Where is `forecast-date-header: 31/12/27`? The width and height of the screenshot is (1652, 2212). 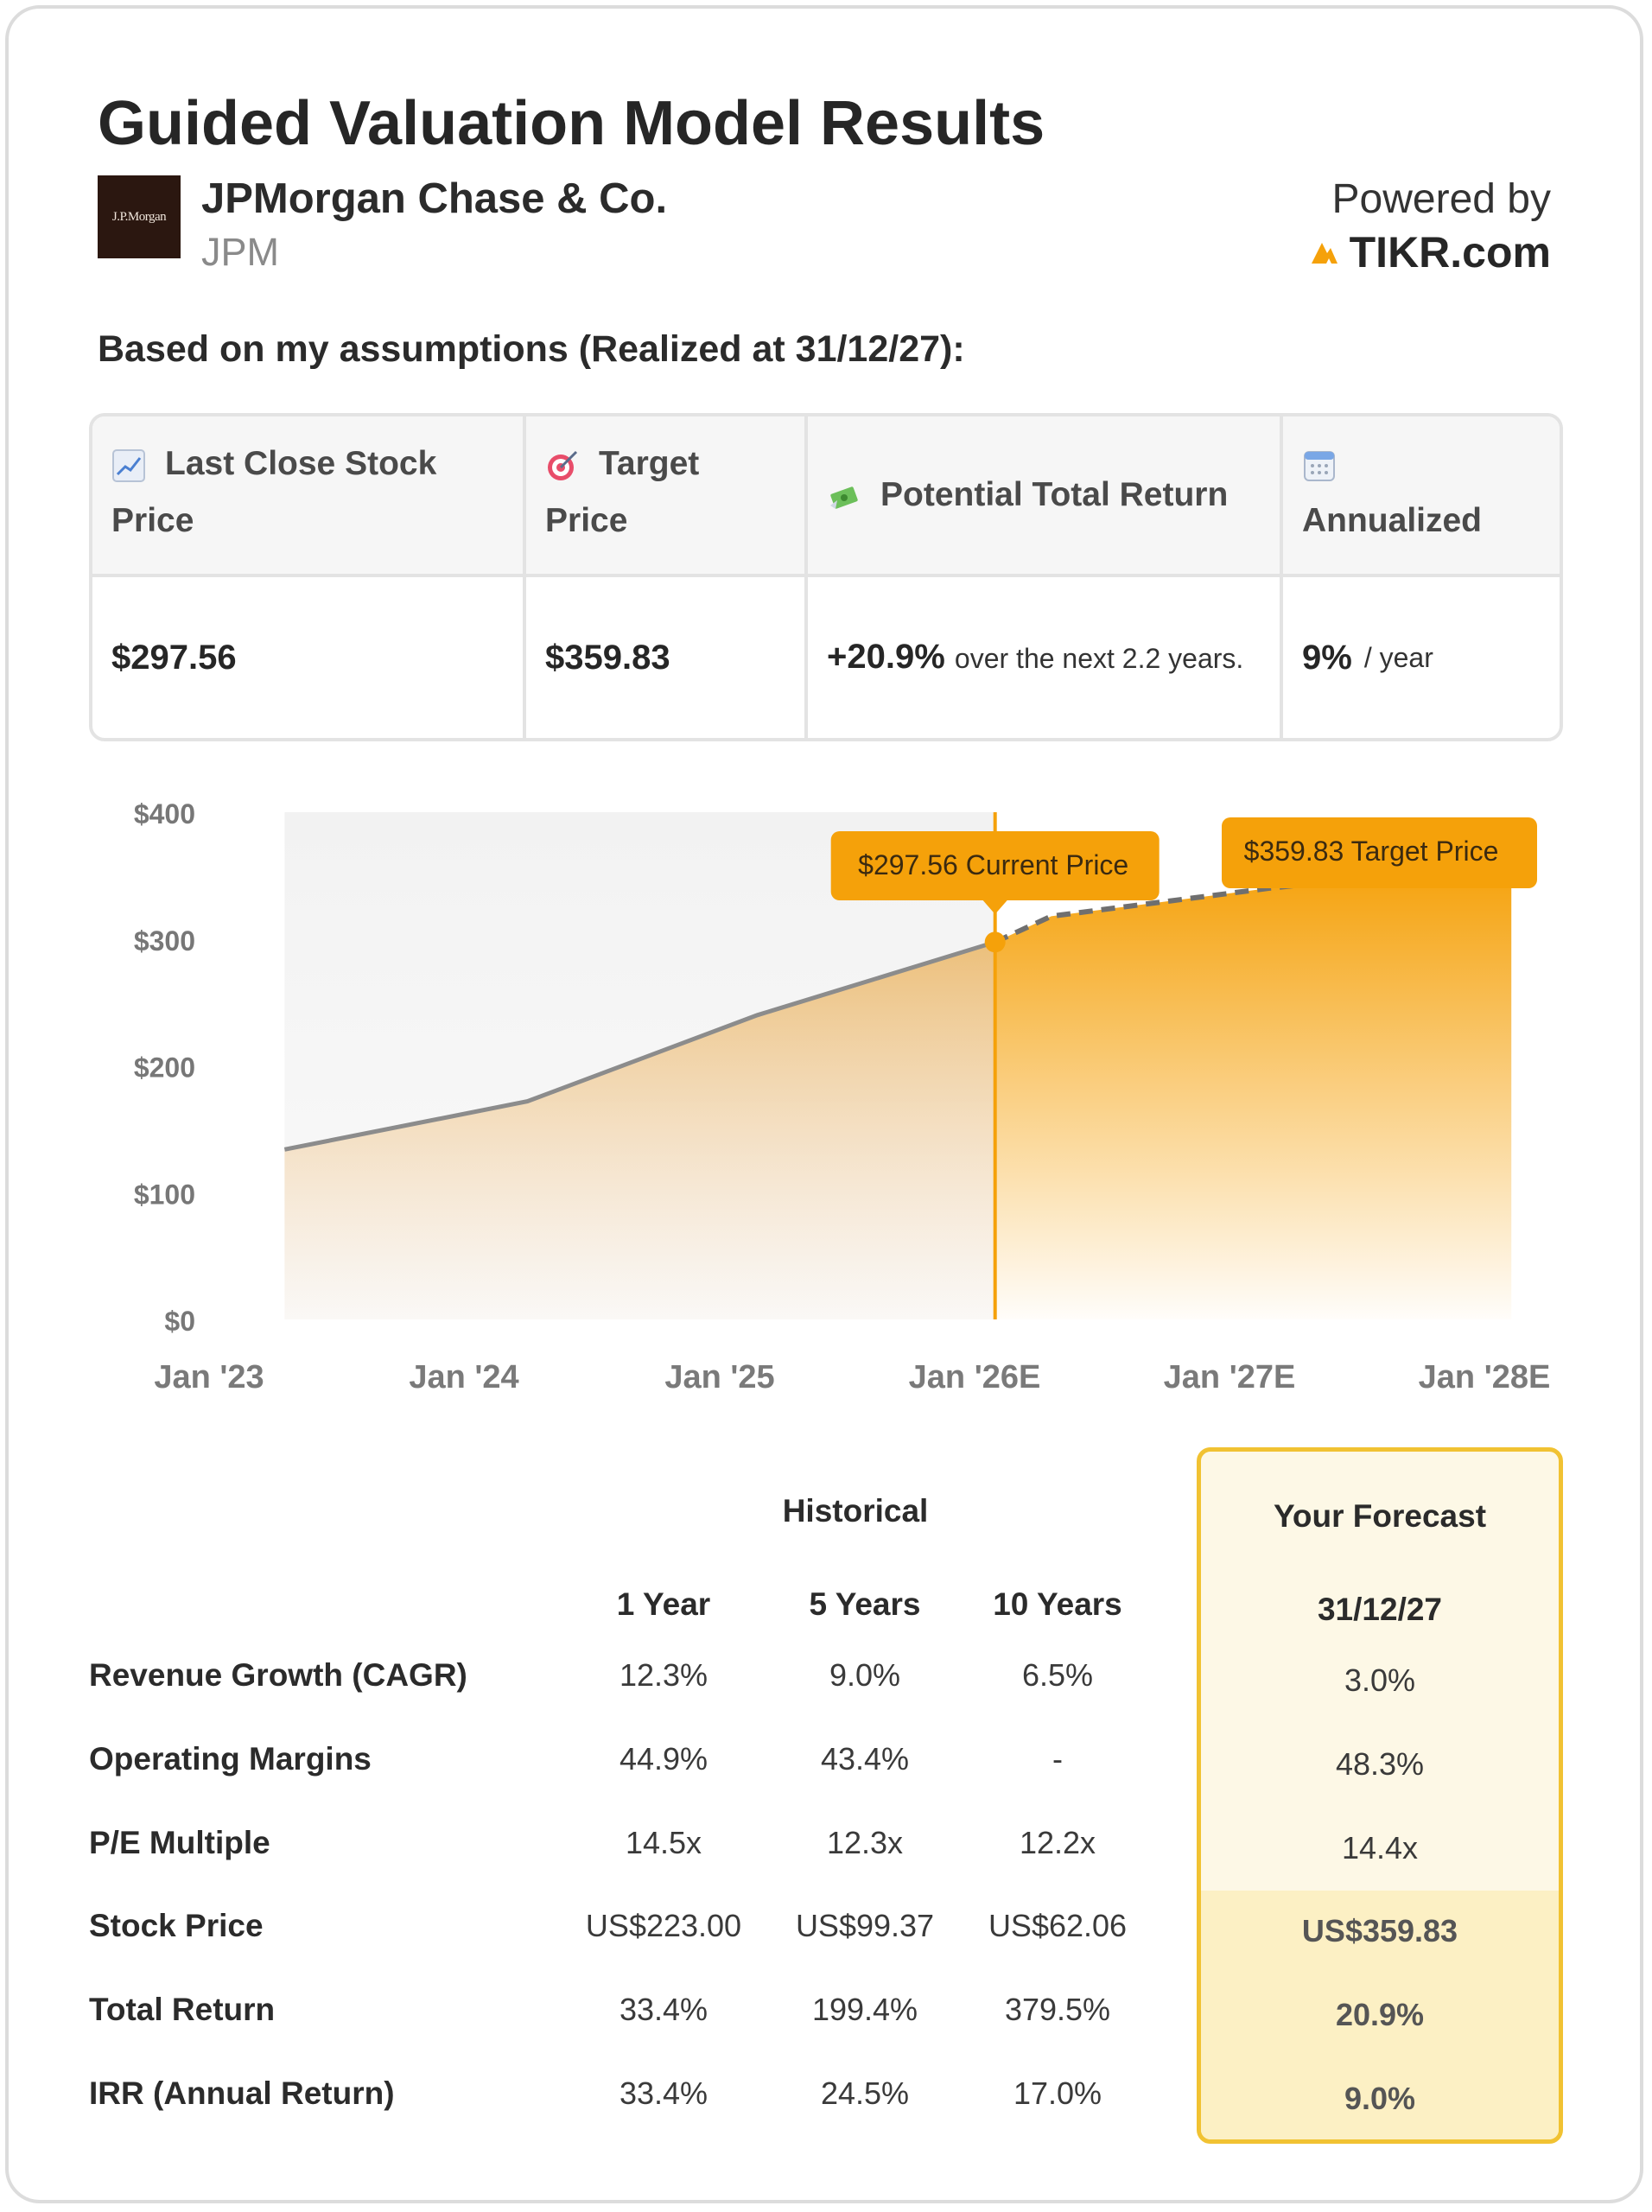
forecast-date-header: 31/12/27 is located at coordinates (1380, 1609).